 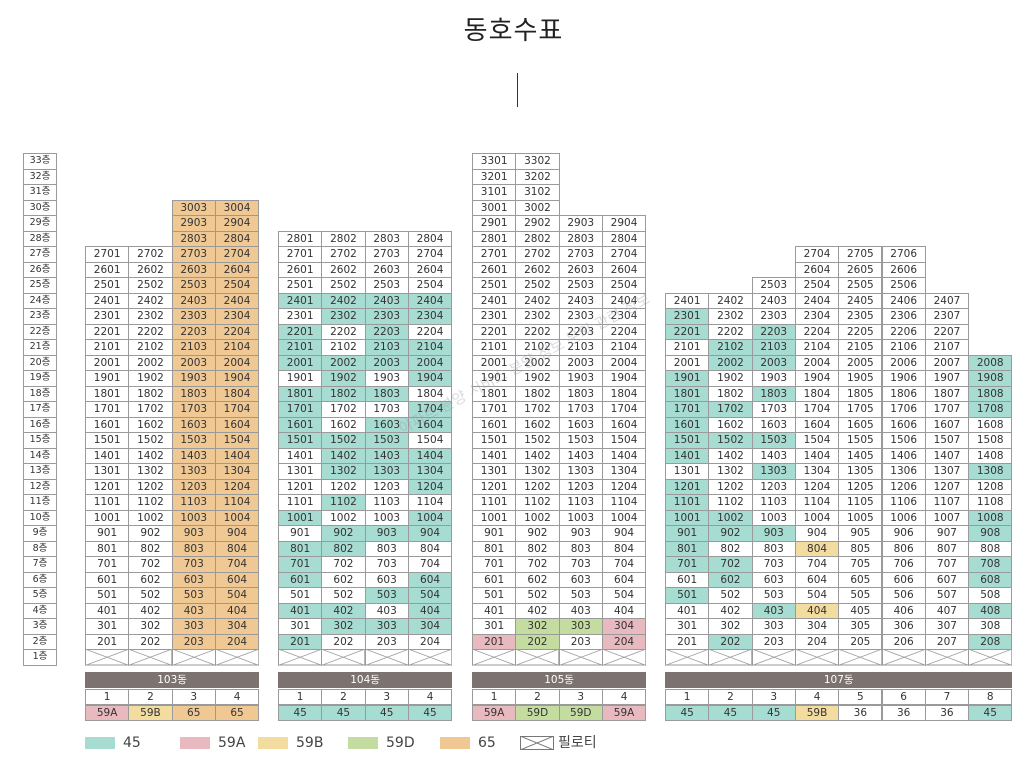 What do you see at coordinates (817, 533) in the screenshot?
I see `unit-cell: 904` at bounding box center [817, 533].